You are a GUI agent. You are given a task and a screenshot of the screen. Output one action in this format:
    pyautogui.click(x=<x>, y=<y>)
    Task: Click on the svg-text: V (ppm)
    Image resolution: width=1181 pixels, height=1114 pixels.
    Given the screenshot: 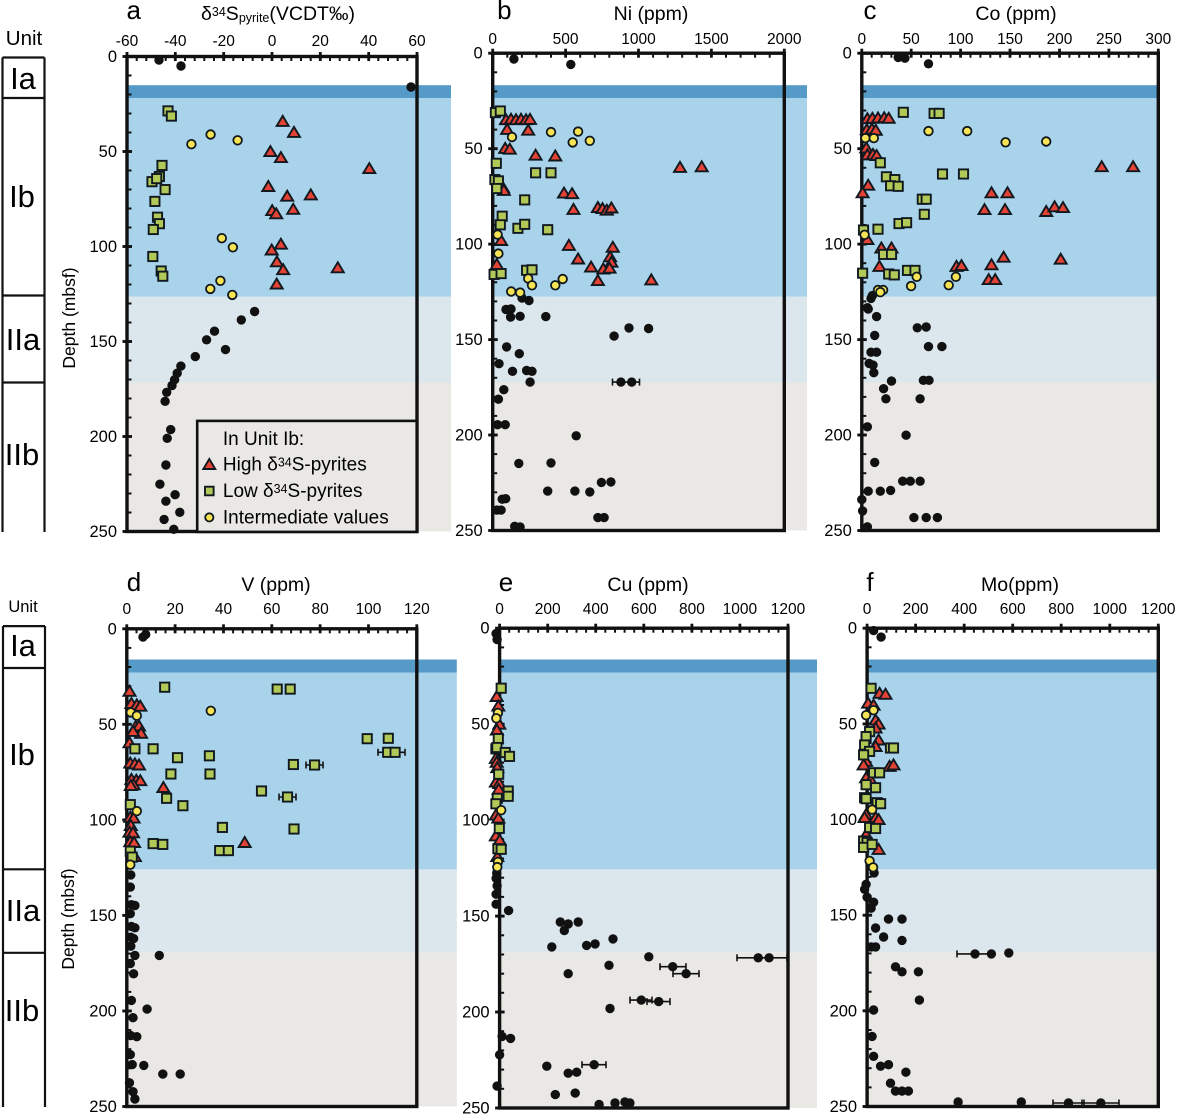 What is the action you would take?
    pyautogui.click(x=275, y=585)
    